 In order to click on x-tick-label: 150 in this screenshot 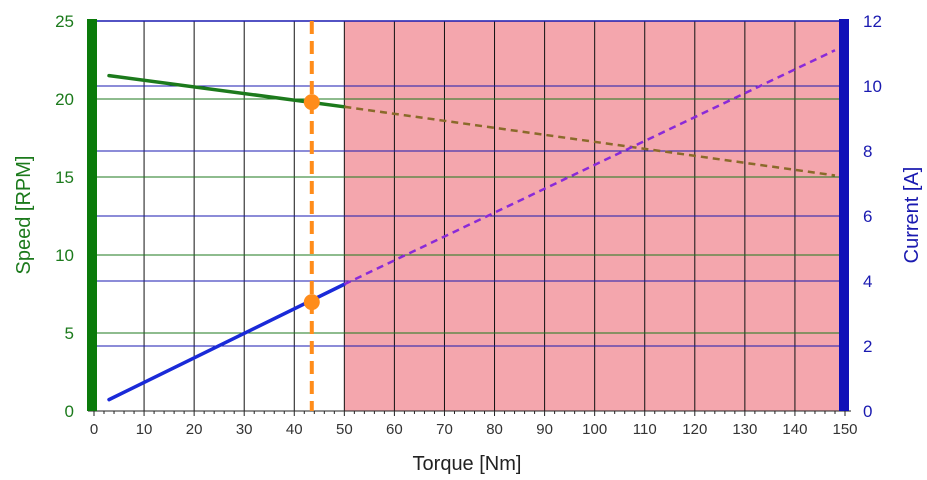, I will do `click(844, 429)`.